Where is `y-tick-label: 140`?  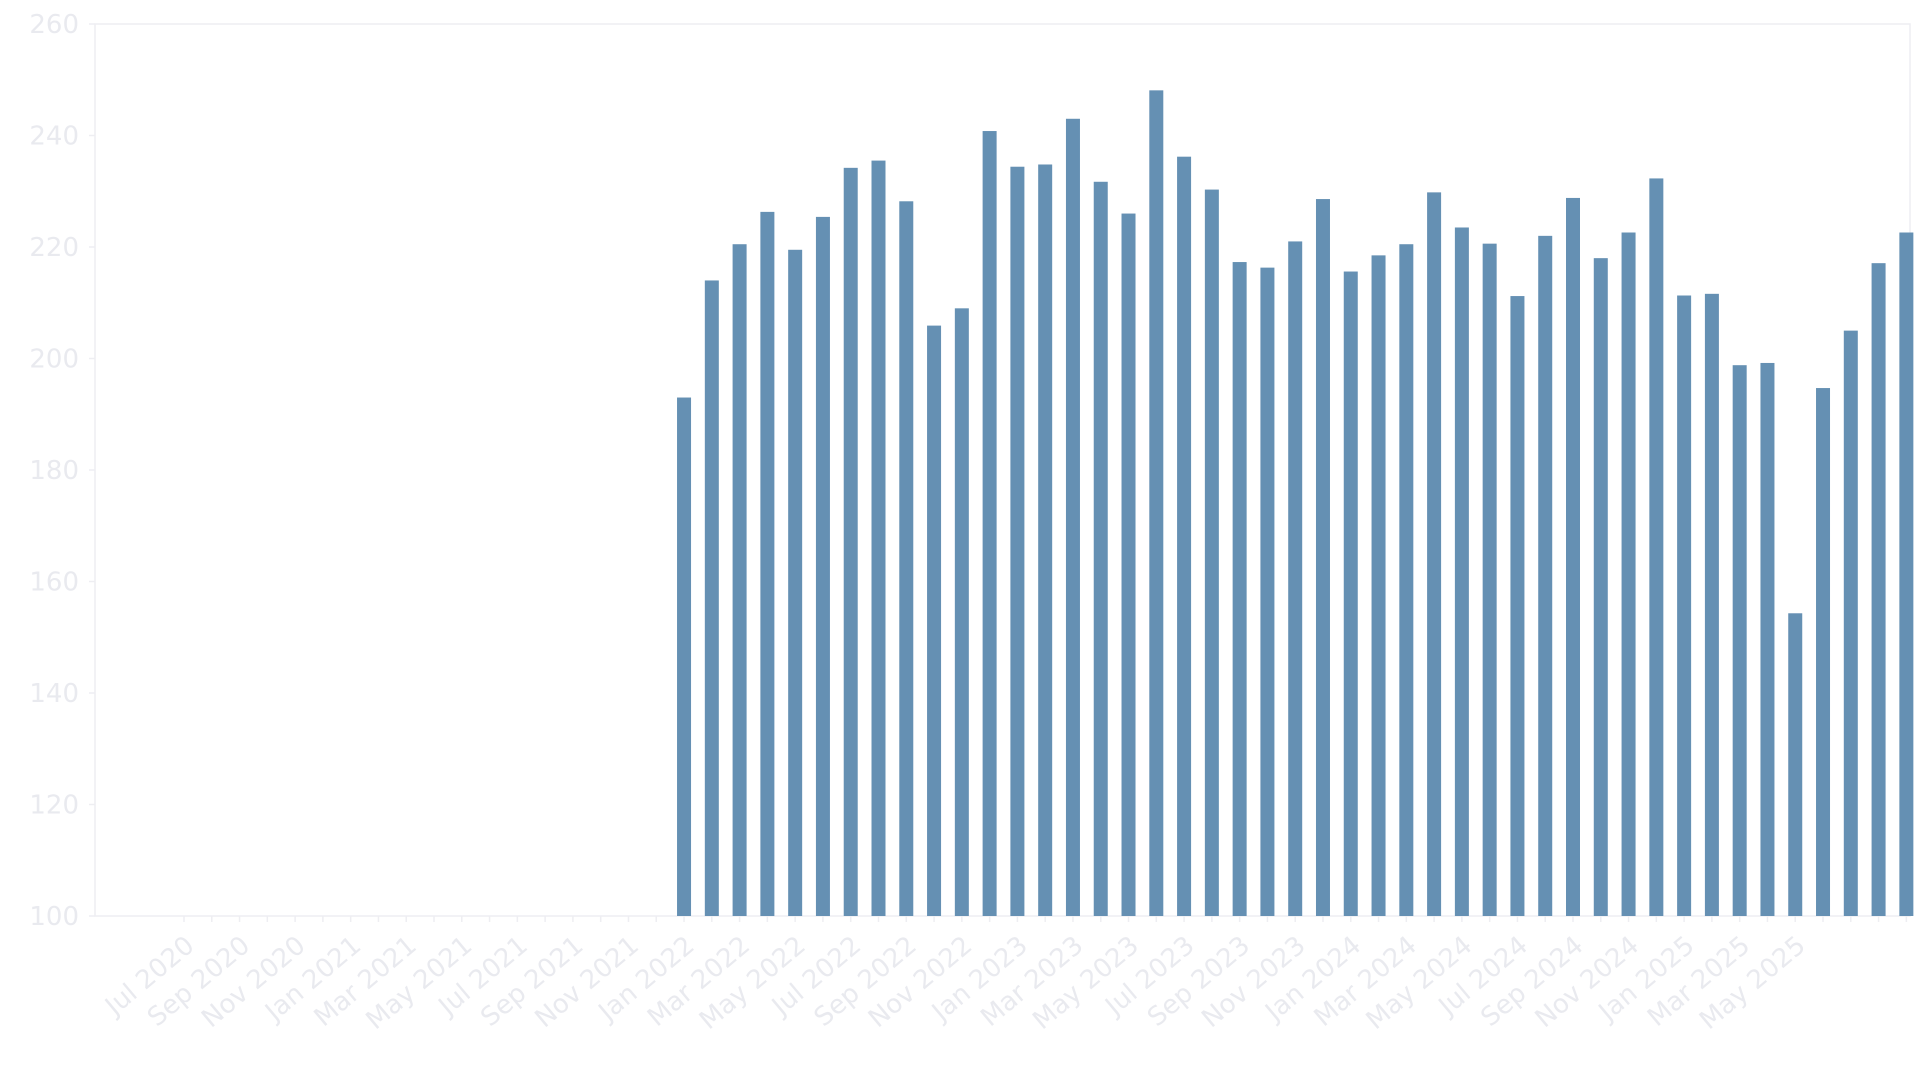 y-tick-label: 140 is located at coordinates (54, 694).